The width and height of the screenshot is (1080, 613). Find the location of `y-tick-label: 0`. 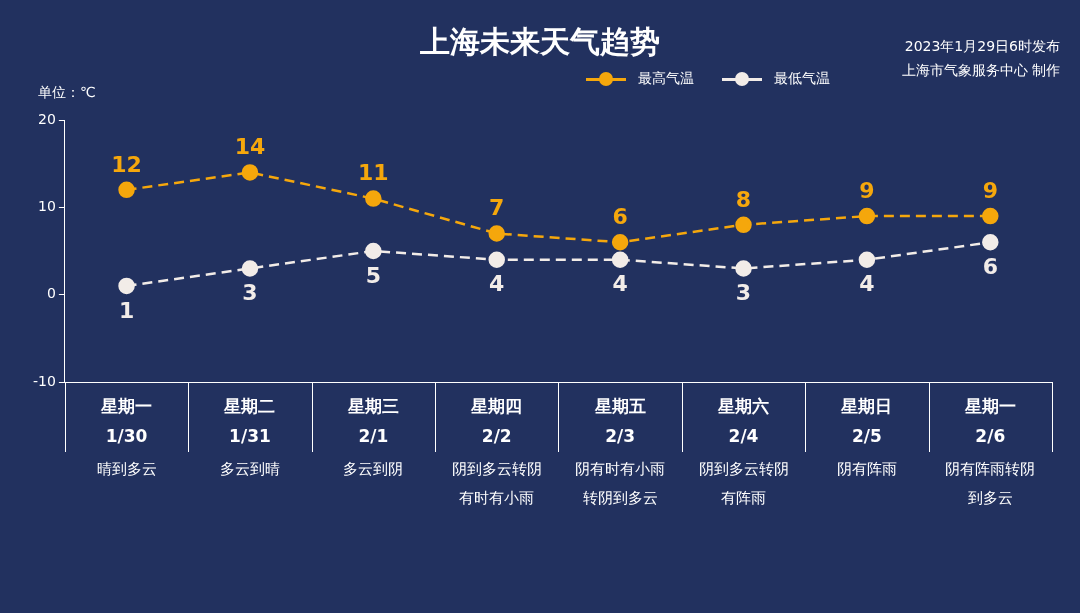

y-tick-label: 0 is located at coordinates (51, 293).